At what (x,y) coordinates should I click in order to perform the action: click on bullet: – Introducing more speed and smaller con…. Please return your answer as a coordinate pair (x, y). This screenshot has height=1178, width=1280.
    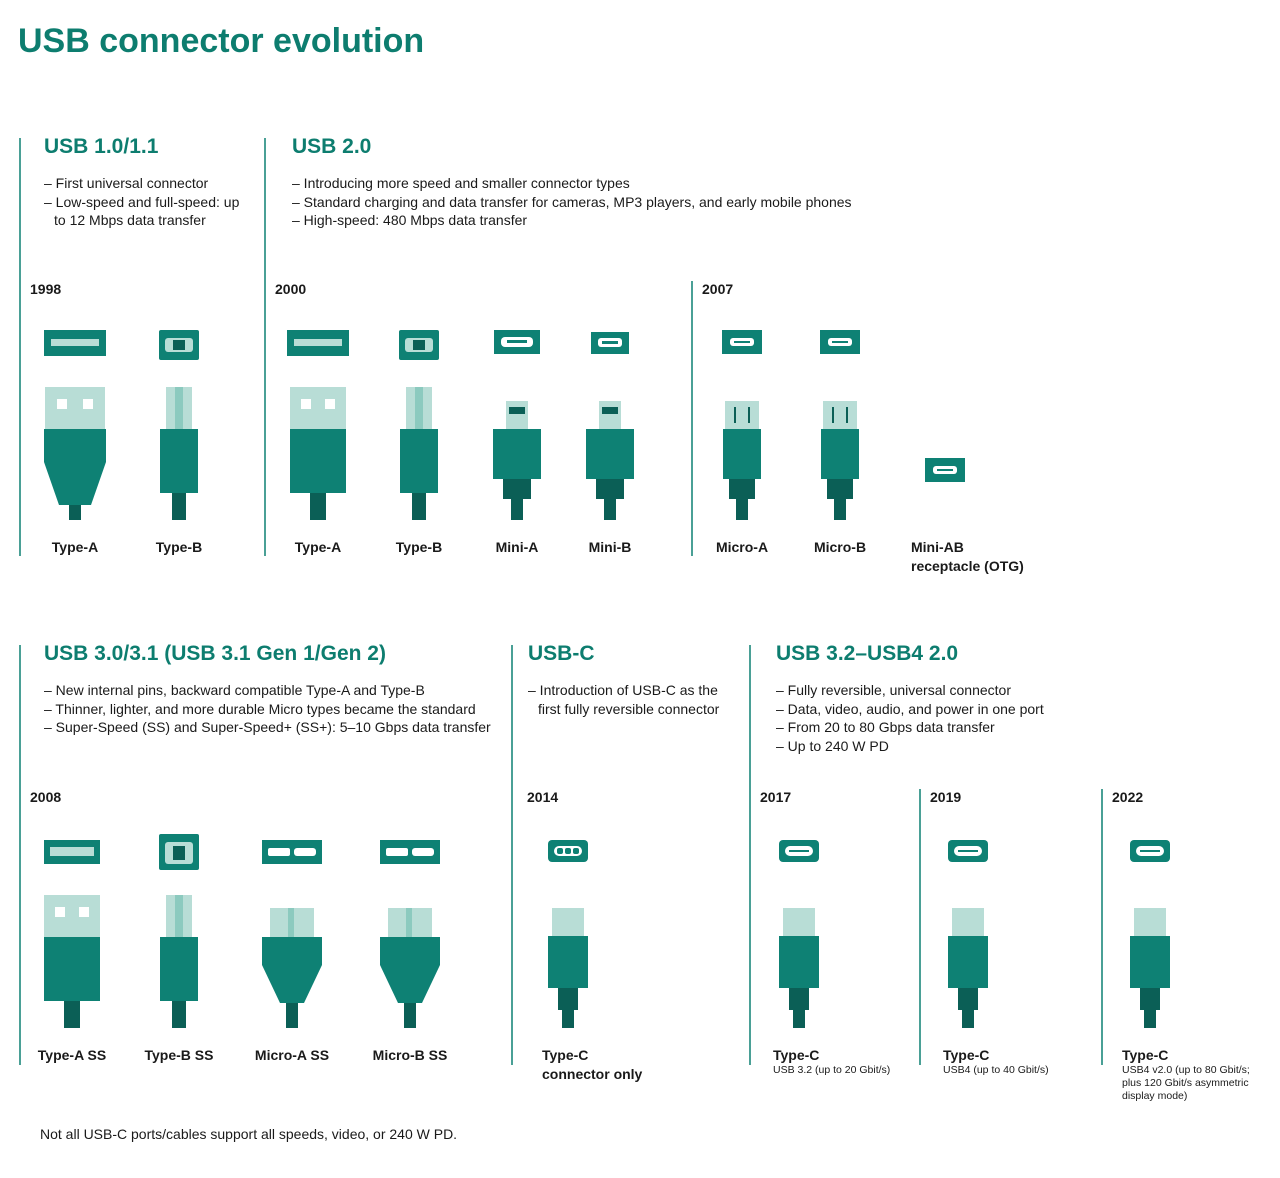
    Looking at the image, I should click on (461, 183).